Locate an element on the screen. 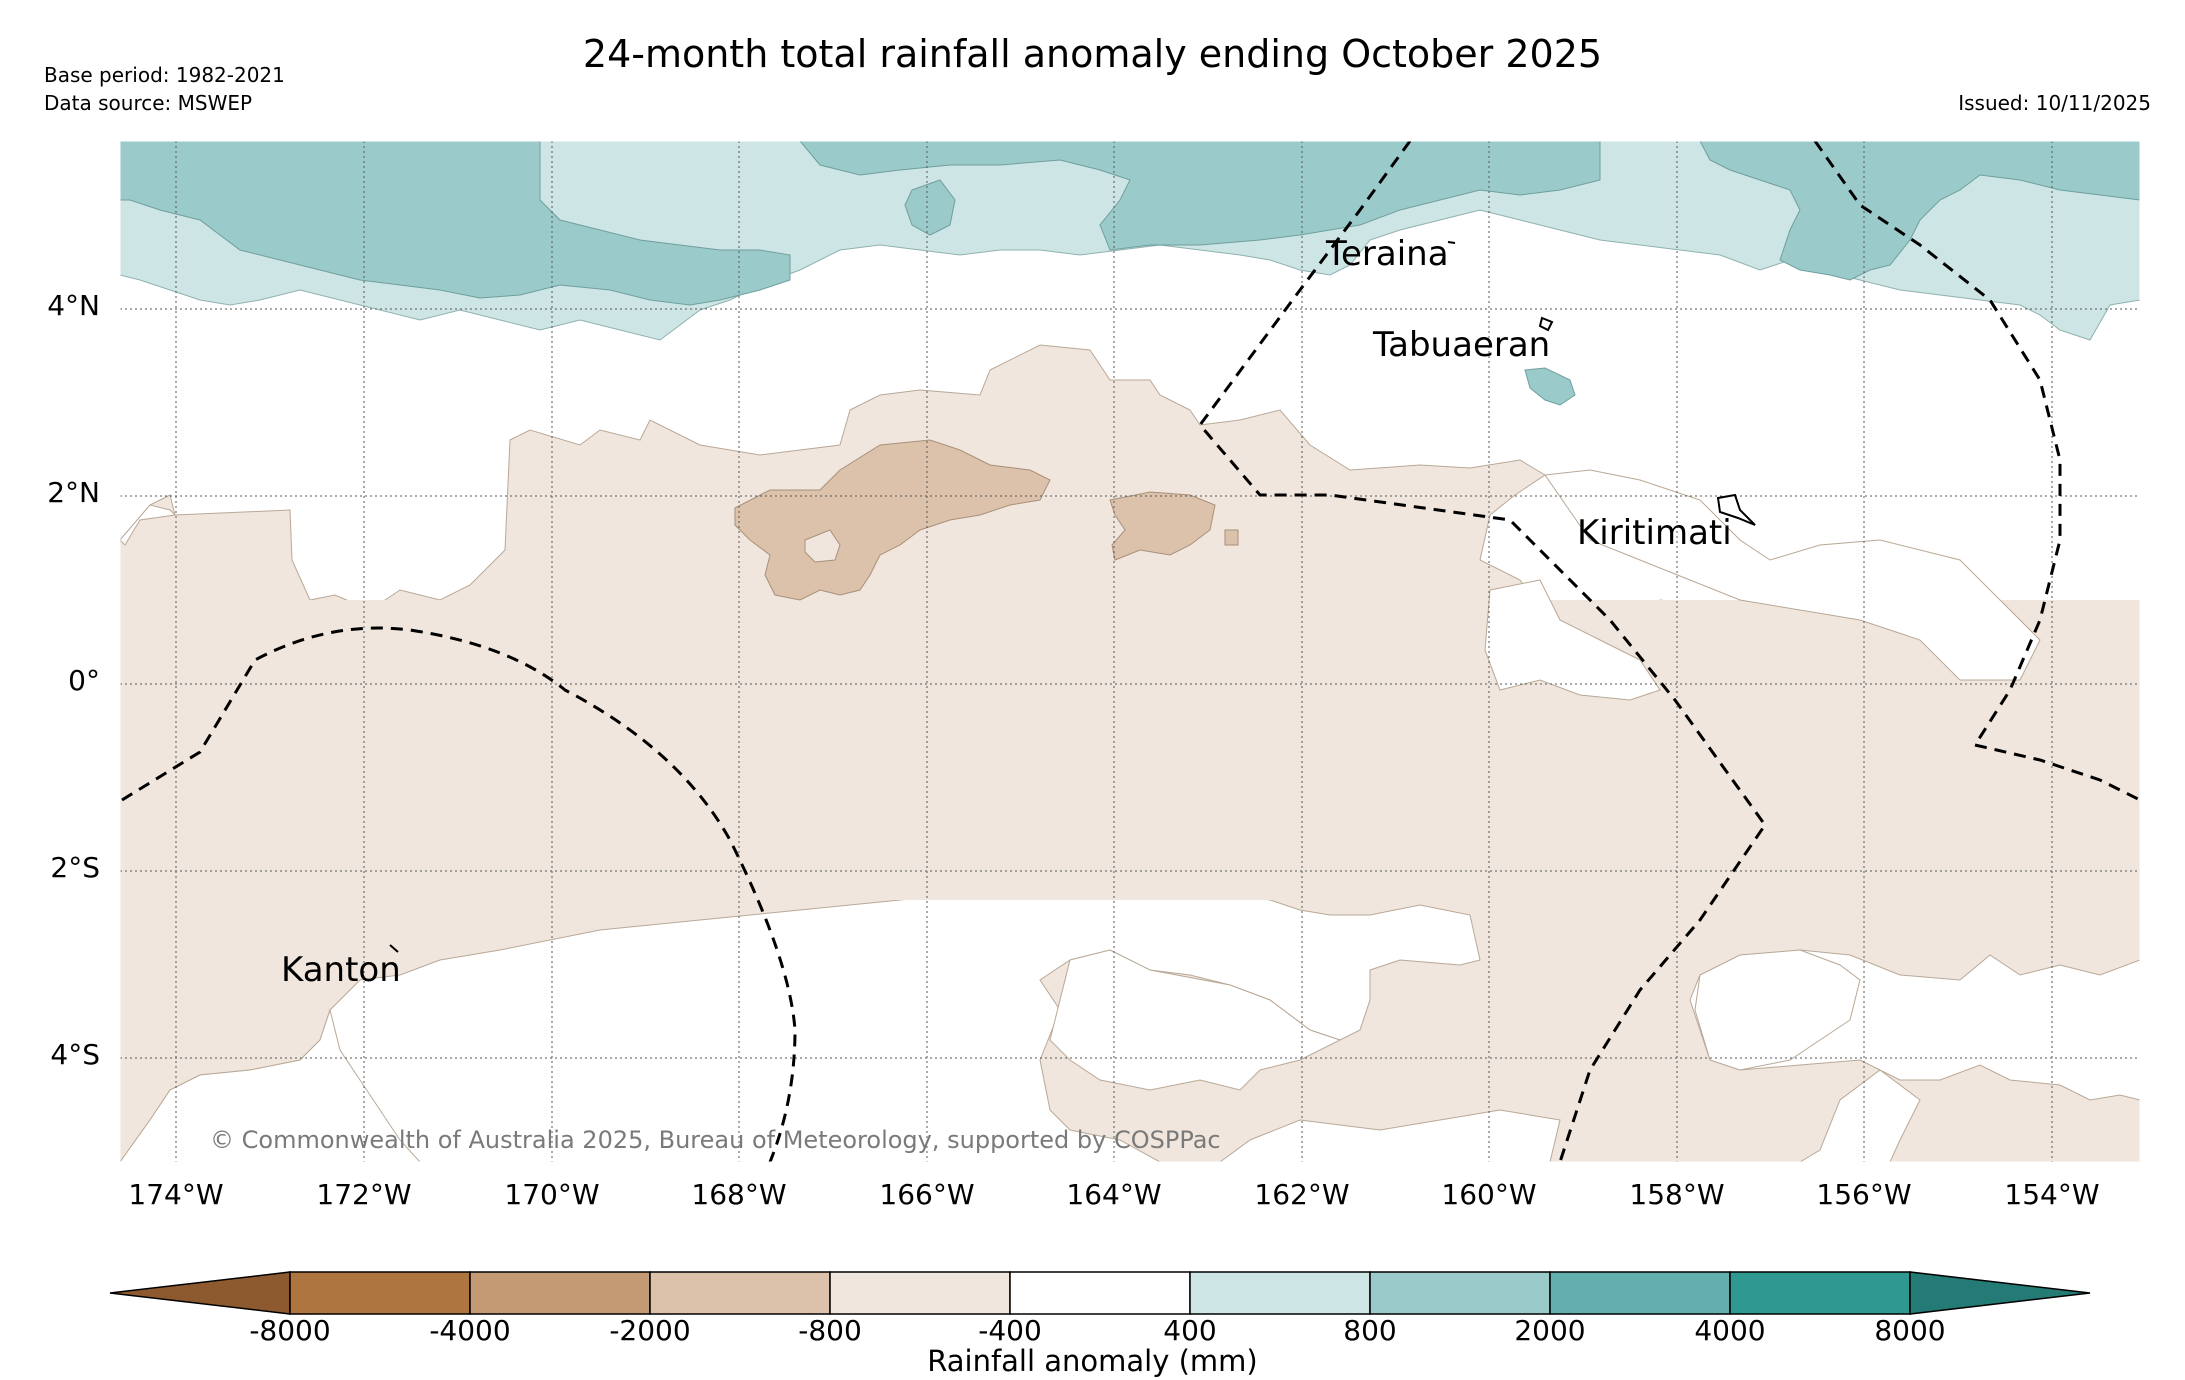 The image size is (2185, 1380). island-label-tabuaeran: Tabuaeran is located at coordinates (1462, 345).